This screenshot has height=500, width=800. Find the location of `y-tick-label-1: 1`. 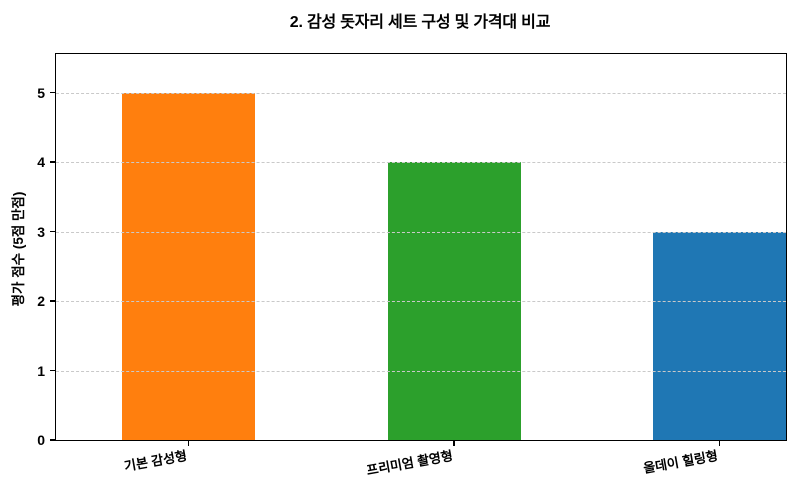

y-tick-label-1: 1 is located at coordinates (41, 370).